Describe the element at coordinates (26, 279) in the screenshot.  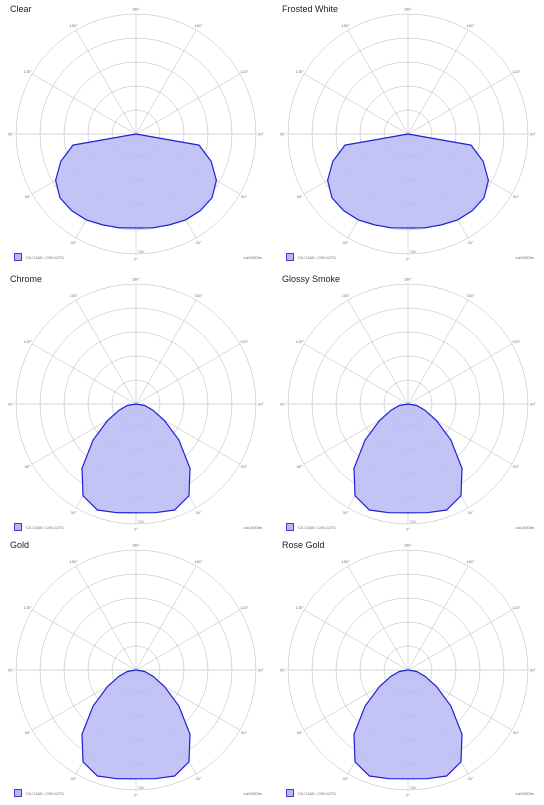
I see `chart-title: Chrome` at that location.